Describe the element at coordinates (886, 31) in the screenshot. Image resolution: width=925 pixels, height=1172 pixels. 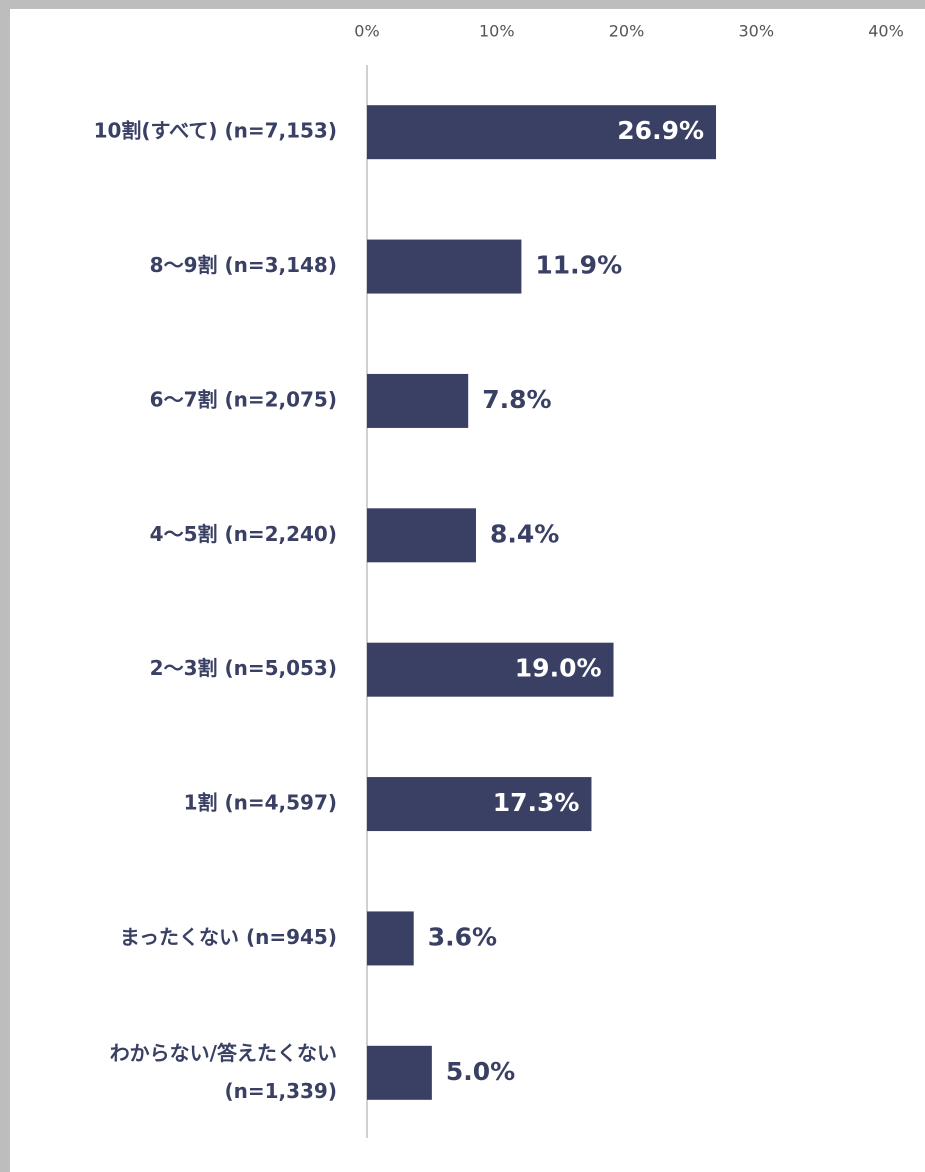
I see `x-tick-label: 40%` at that location.